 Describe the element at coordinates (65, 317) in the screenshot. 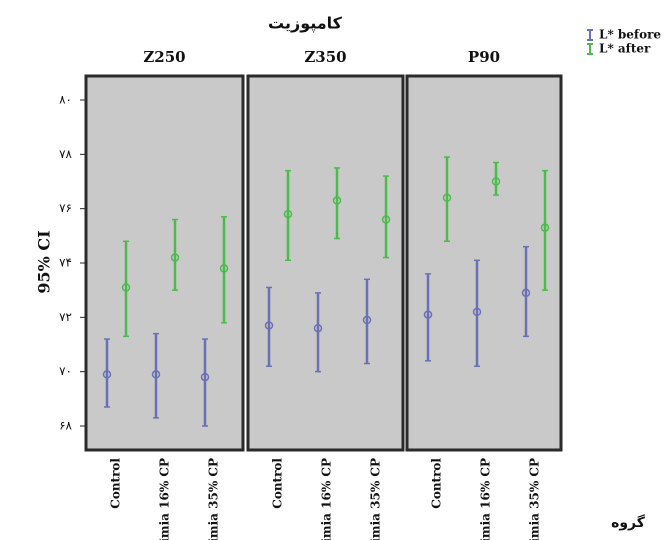

I see `y-tick-label: ۷۲` at that location.